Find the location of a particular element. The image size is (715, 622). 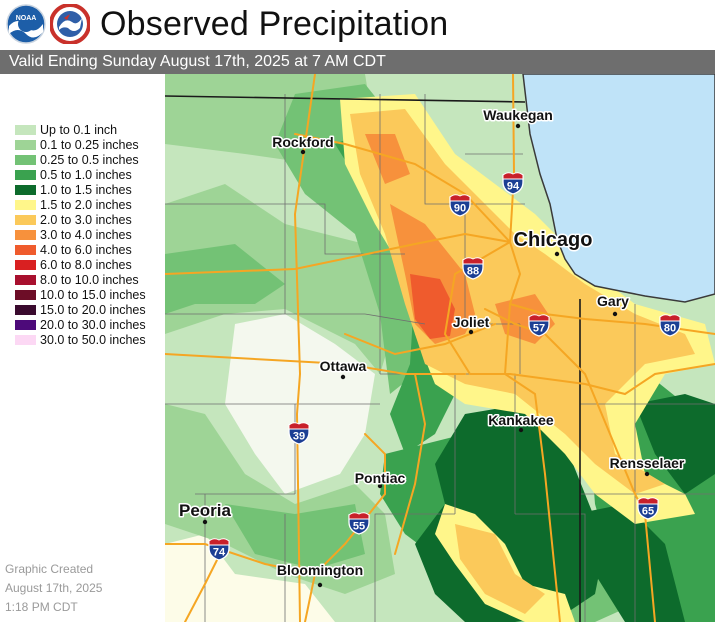

legend-label: 15.0 to 20.0 inches is located at coordinates (93, 309).